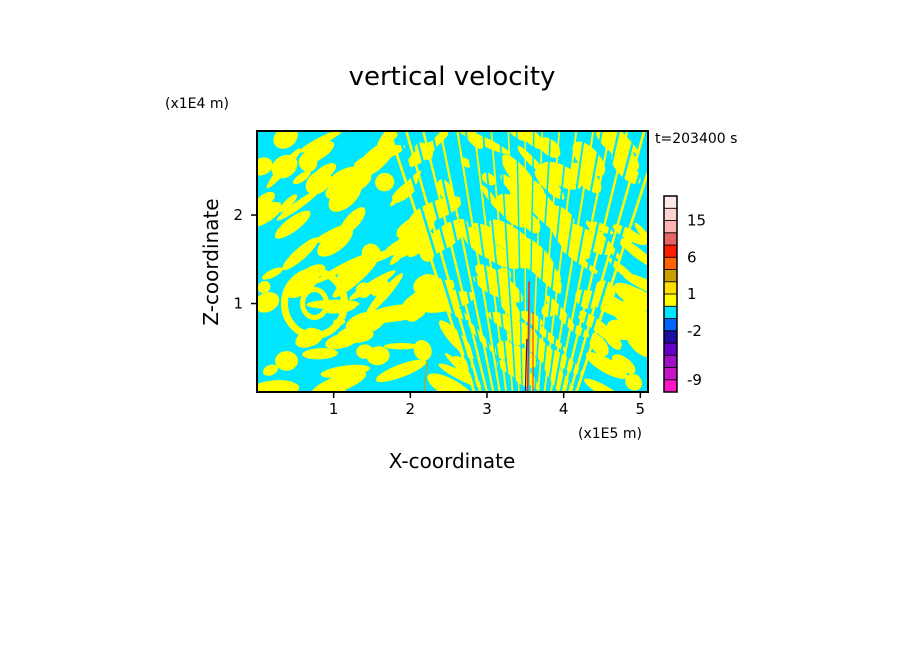 The image size is (904, 654). What do you see at coordinates (197, 104) in the screenshot?
I see `y-unit-label: (x1E4 m)` at bounding box center [197, 104].